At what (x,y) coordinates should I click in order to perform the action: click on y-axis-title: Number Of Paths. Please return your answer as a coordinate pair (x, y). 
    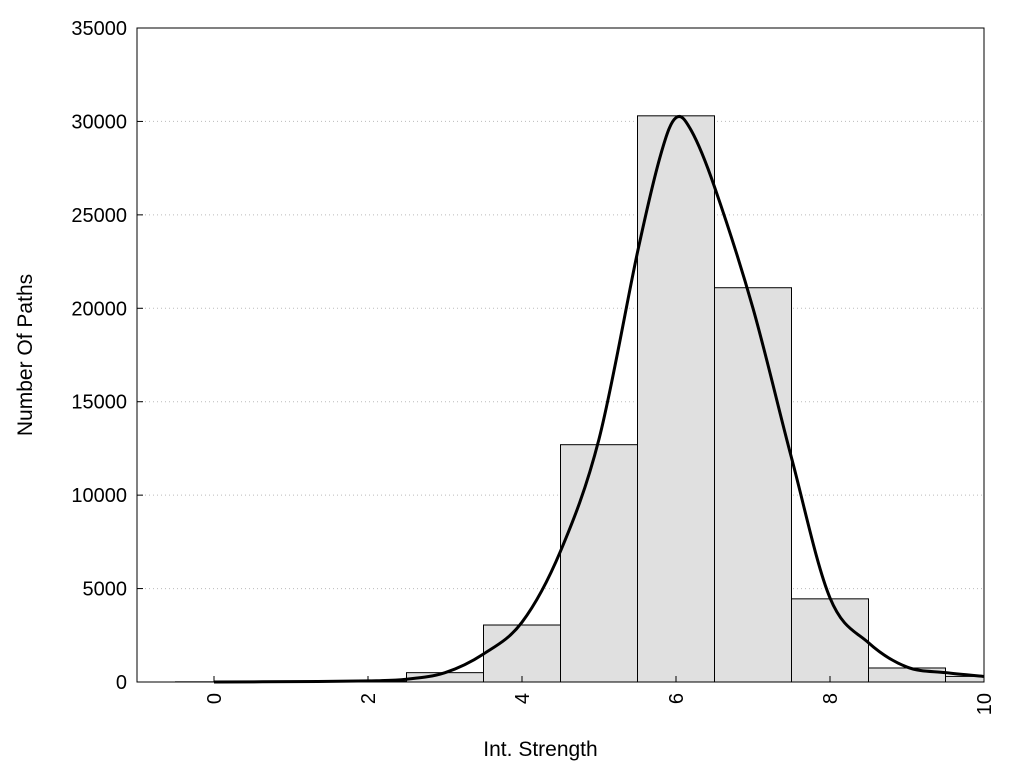
    Looking at the image, I should click on (25, 355).